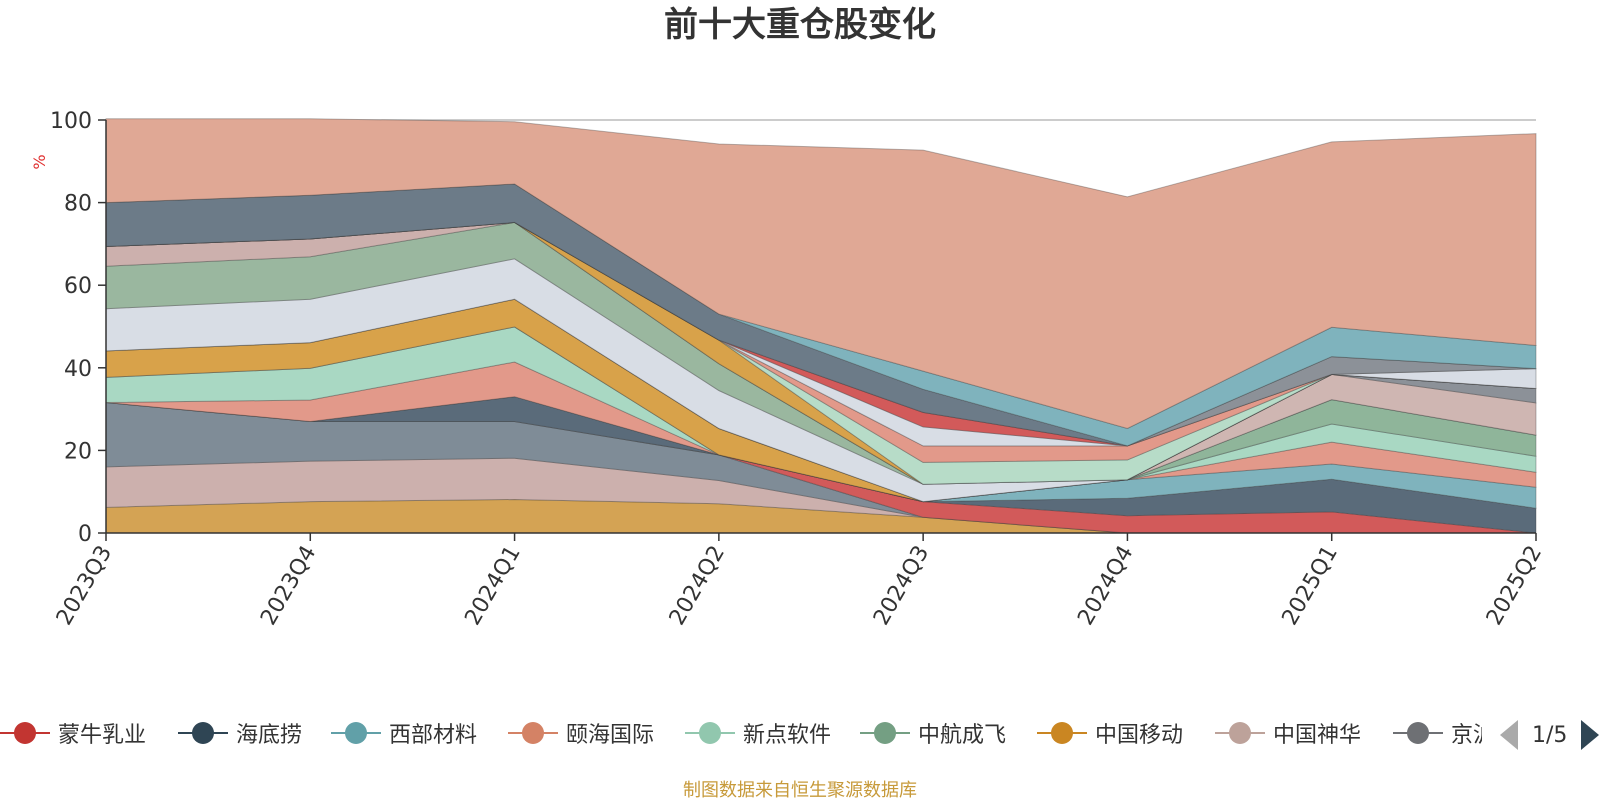  I want to click on y-axis-label: %, so click(39, 161).